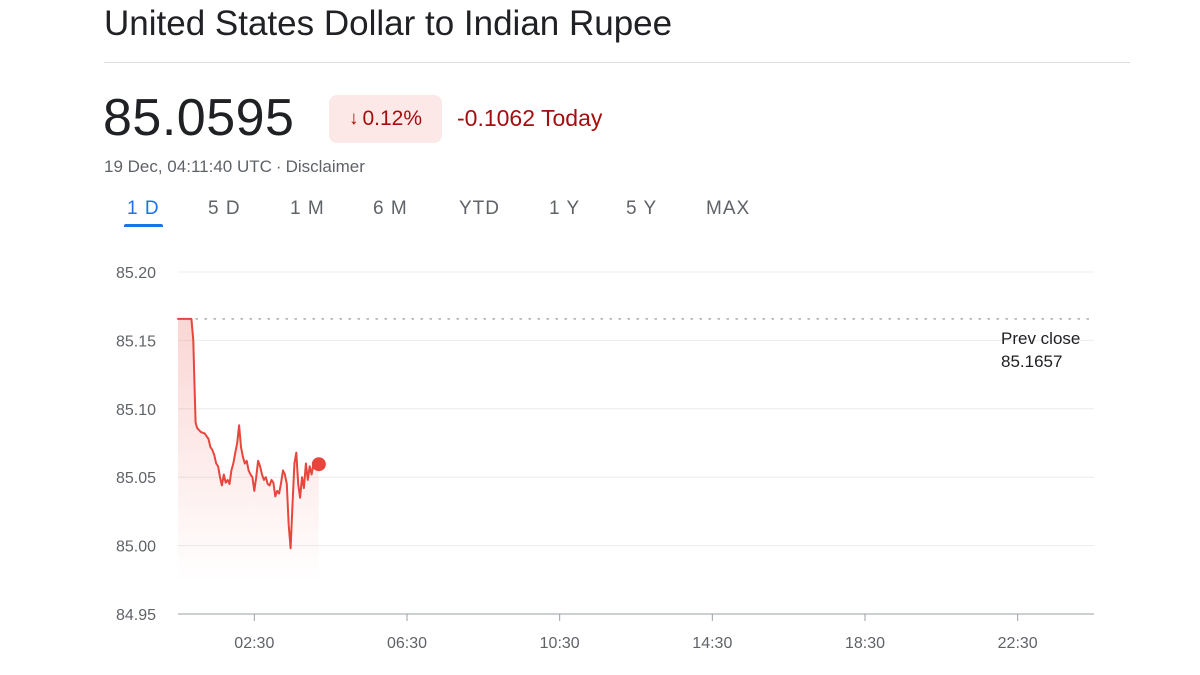  I want to click on current-price-dot, so click(318, 464).